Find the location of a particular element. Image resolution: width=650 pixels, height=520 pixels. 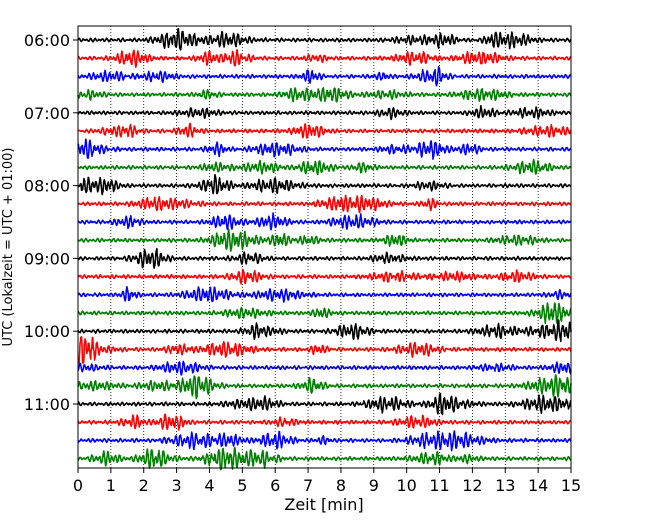

y-tick-label: 07:00 is located at coordinates (47, 113).